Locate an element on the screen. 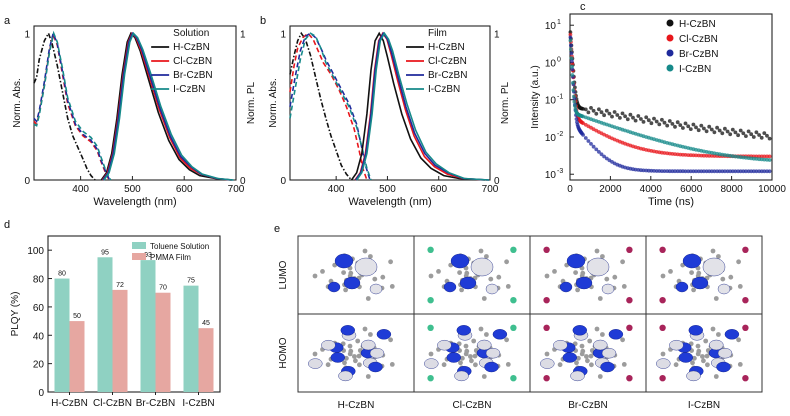 This screenshot has height=416, width=790. legend-label: I-CzBN is located at coordinates (444, 89).